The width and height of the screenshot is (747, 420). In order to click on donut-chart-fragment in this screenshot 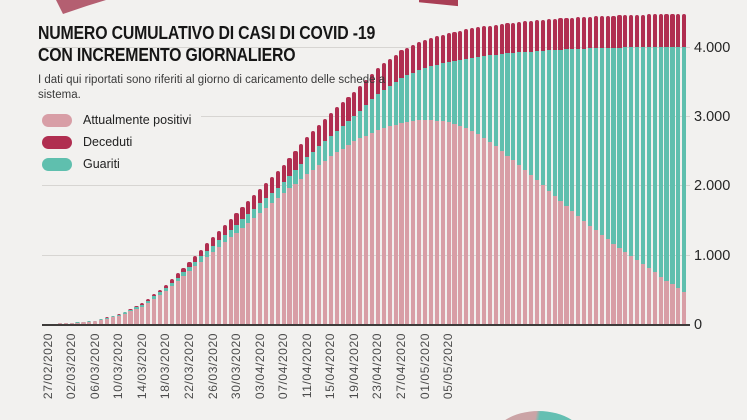, I will do `click(538, 415)`.